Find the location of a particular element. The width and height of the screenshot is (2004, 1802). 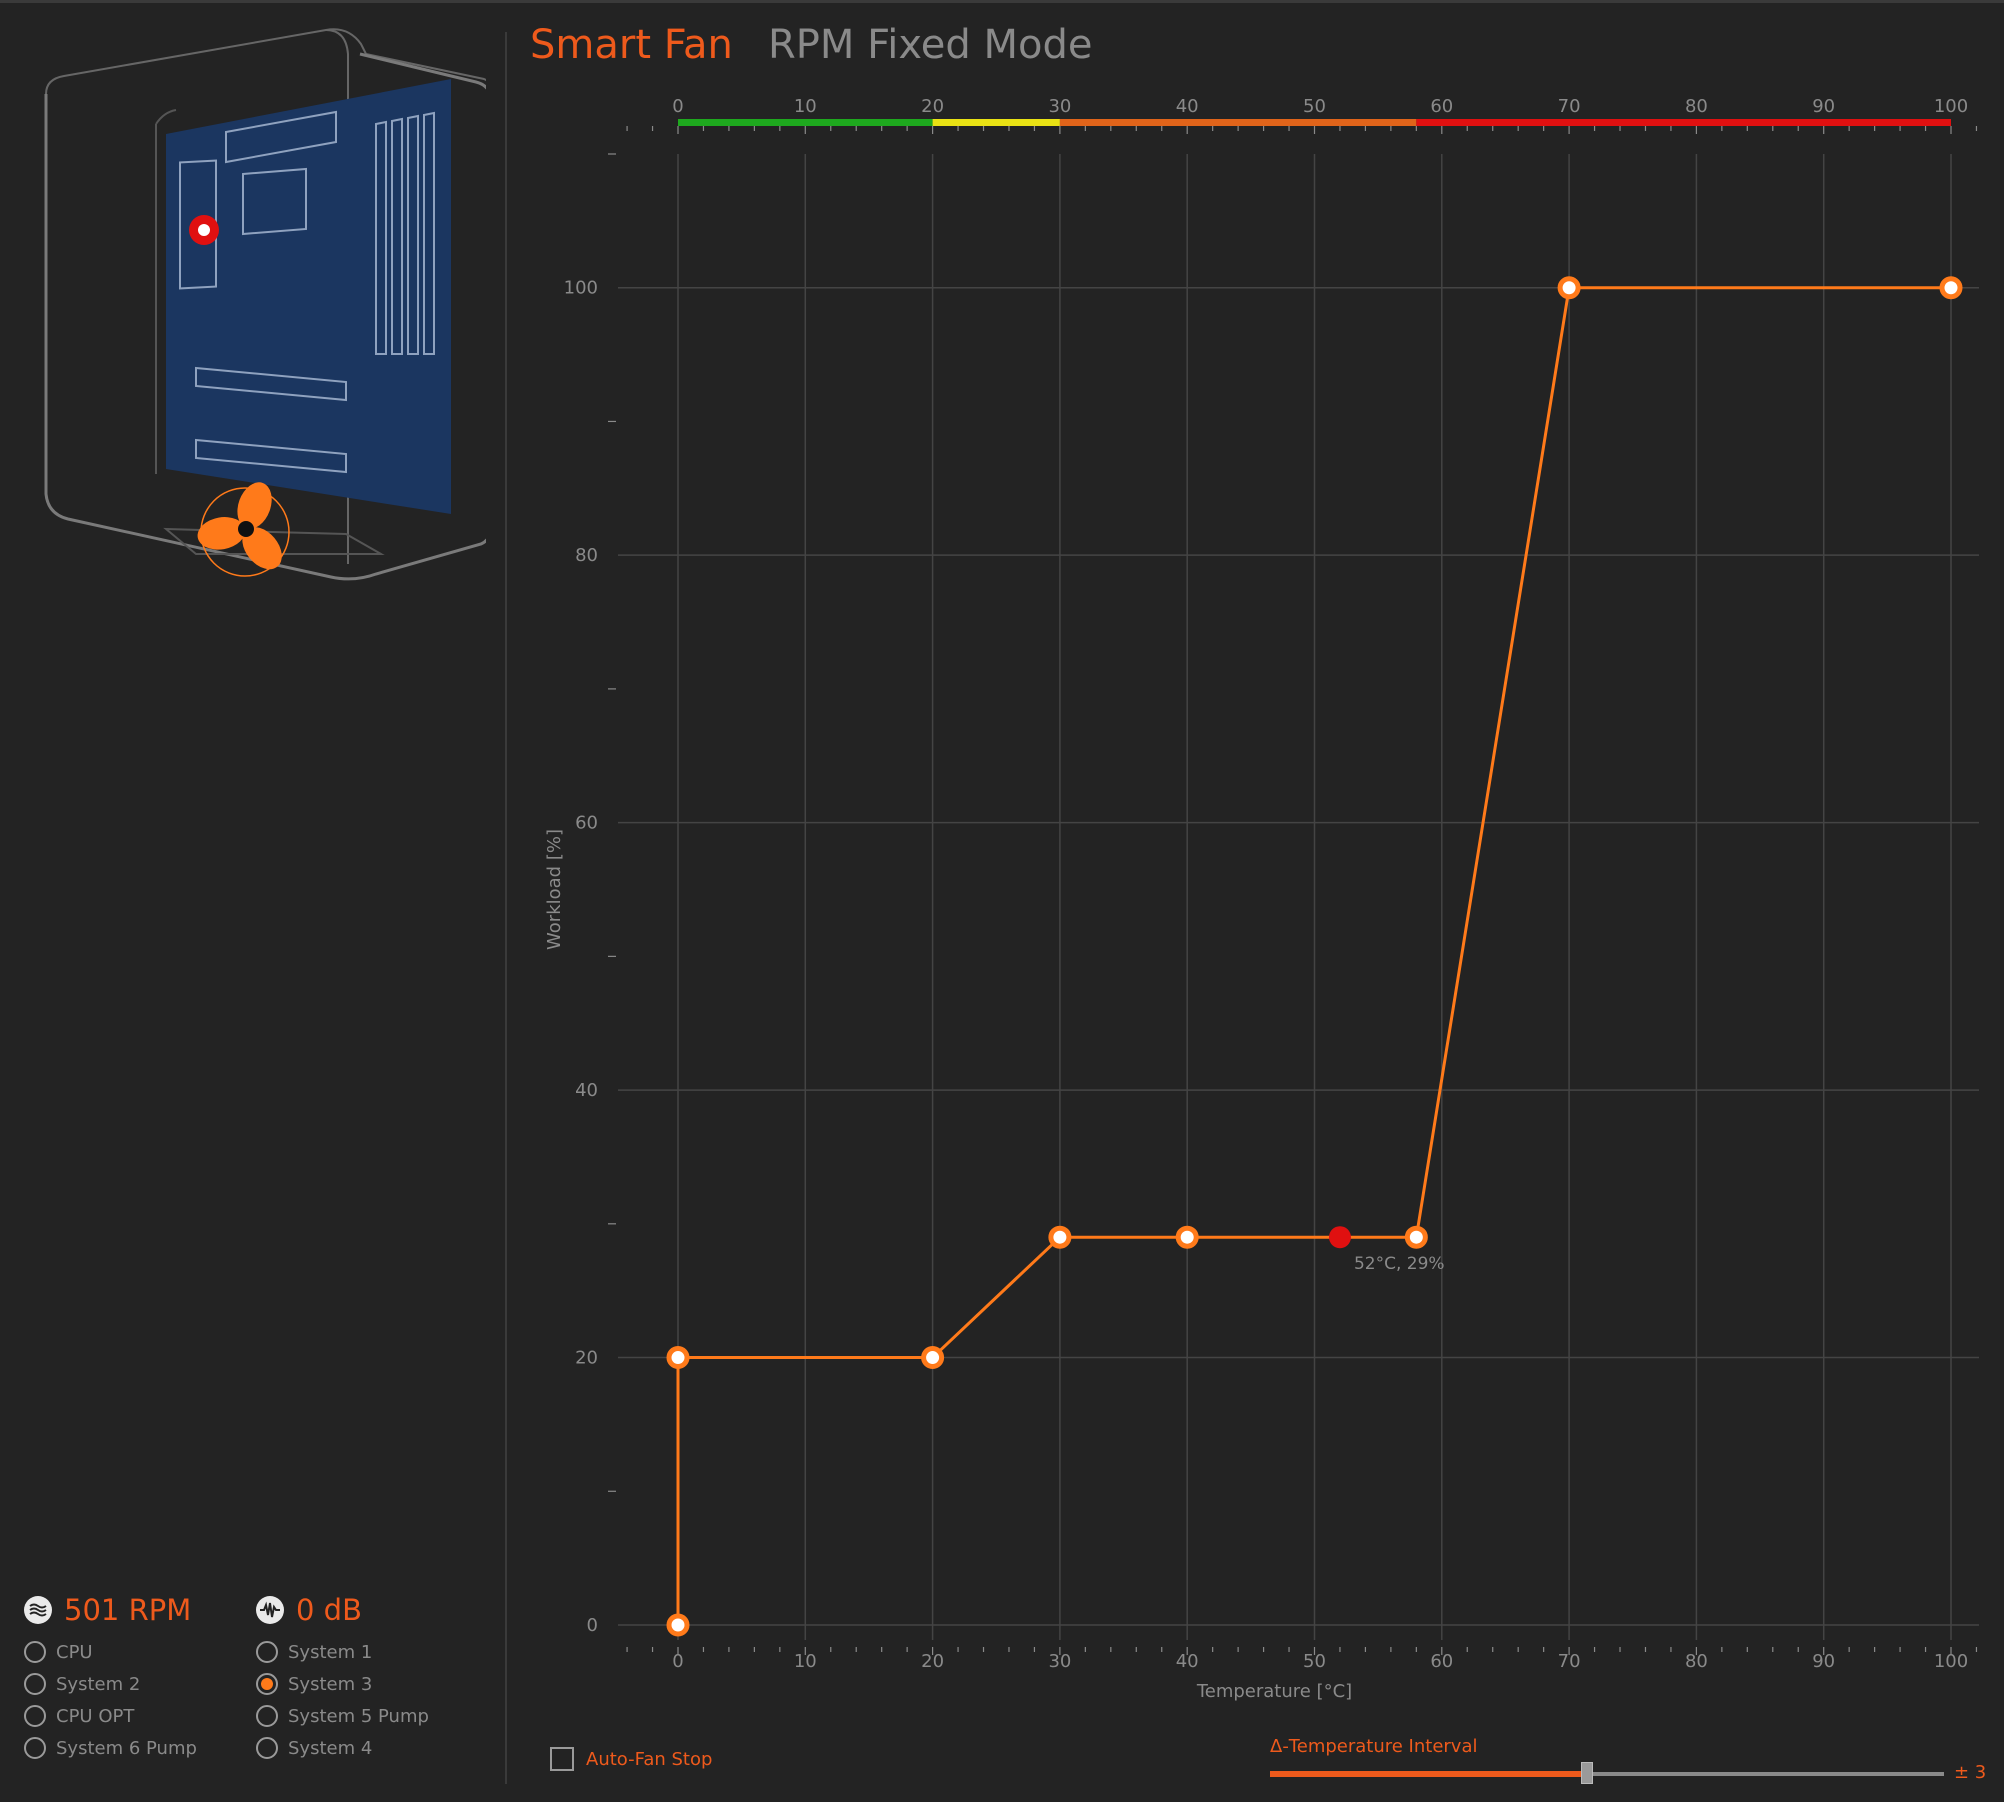

x-tick-label: 90 is located at coordinates (1823, 1661).